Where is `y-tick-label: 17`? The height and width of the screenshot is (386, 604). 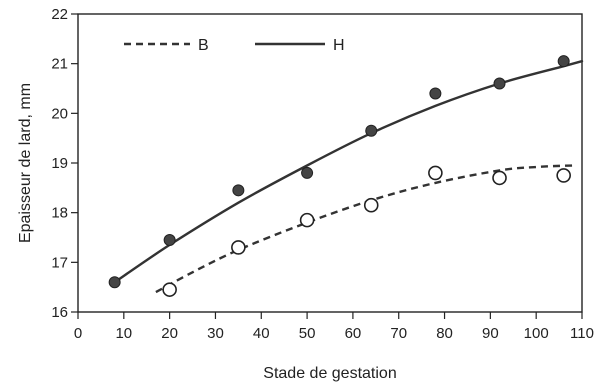
y-tick-label: 17 is located at coordinates (59, 262).